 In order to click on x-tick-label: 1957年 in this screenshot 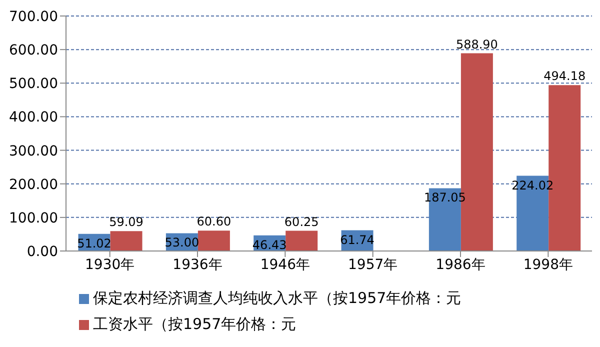, I will do `click(373, 264)`.